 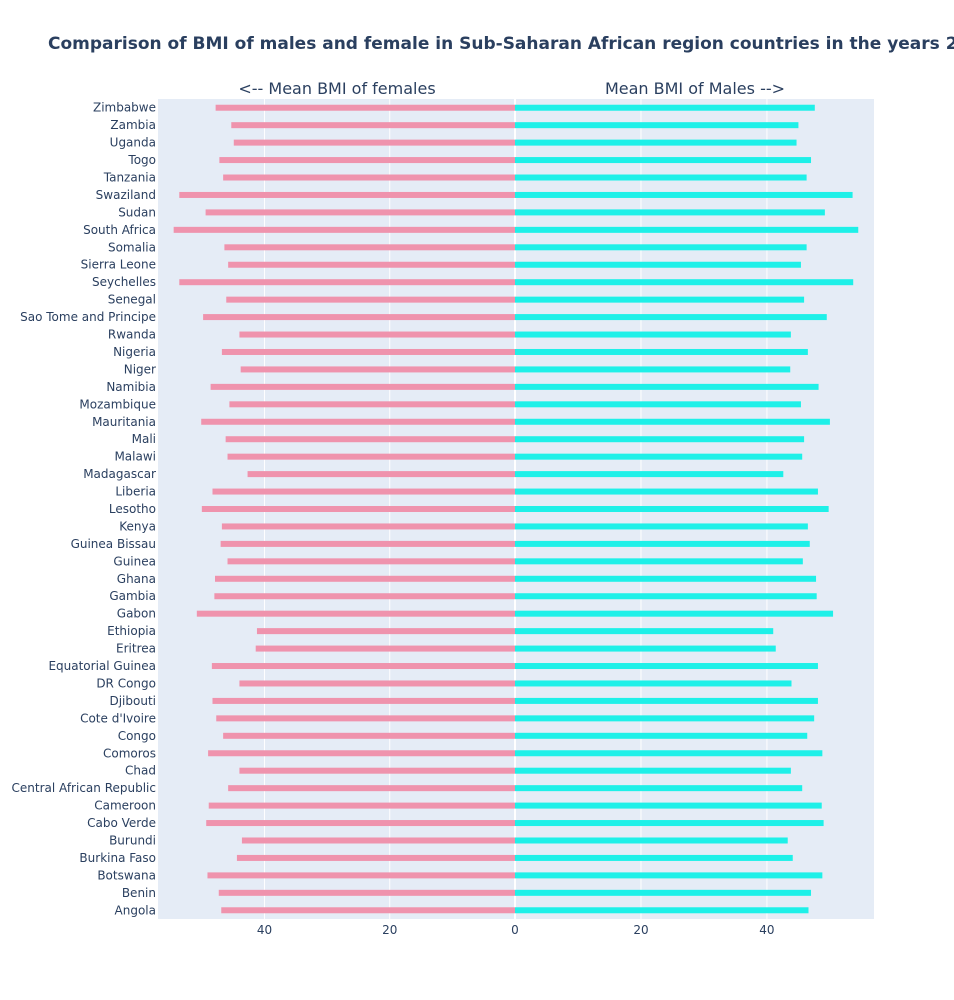 What do you see at coordinates (117, 858) in the screenshot?
I see `country-label: Burkina Faso` at bounding box center [117, 858].